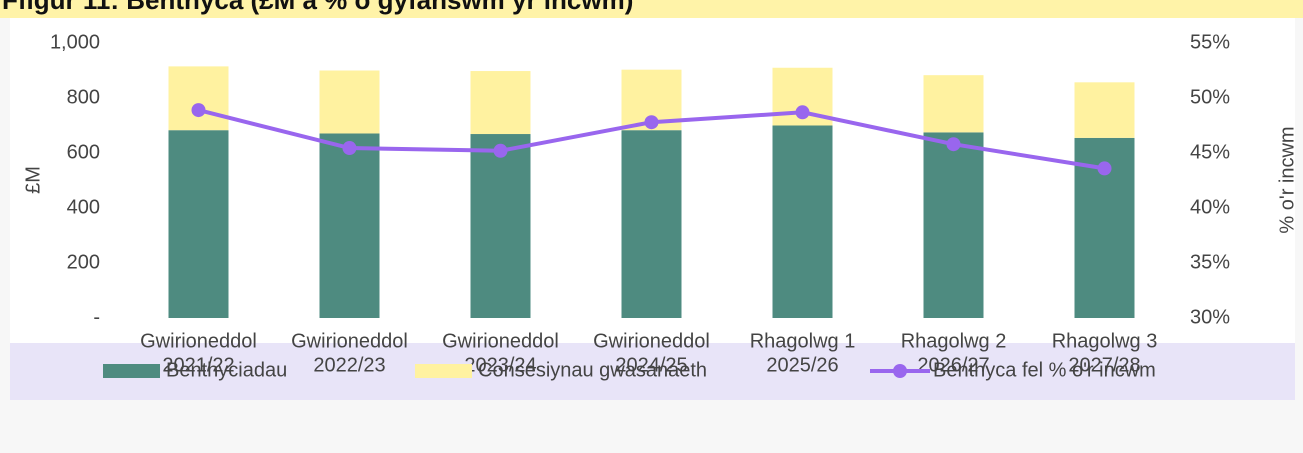 The image size is (1303, 453). Describe the element at coordinates (500, 365) in the screenshot. I see `x-tick-label: 2023/24` at that location.